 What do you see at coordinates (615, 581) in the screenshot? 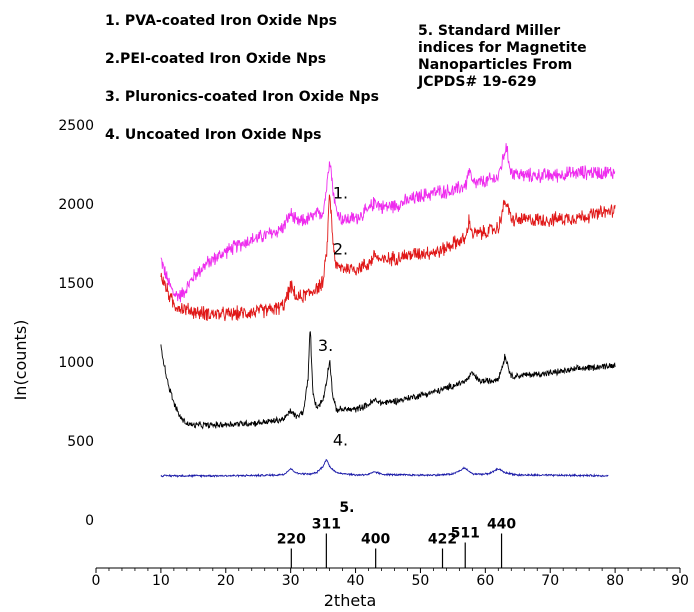
I see `x-tick-label: 80` at bounding box center [615, 581].